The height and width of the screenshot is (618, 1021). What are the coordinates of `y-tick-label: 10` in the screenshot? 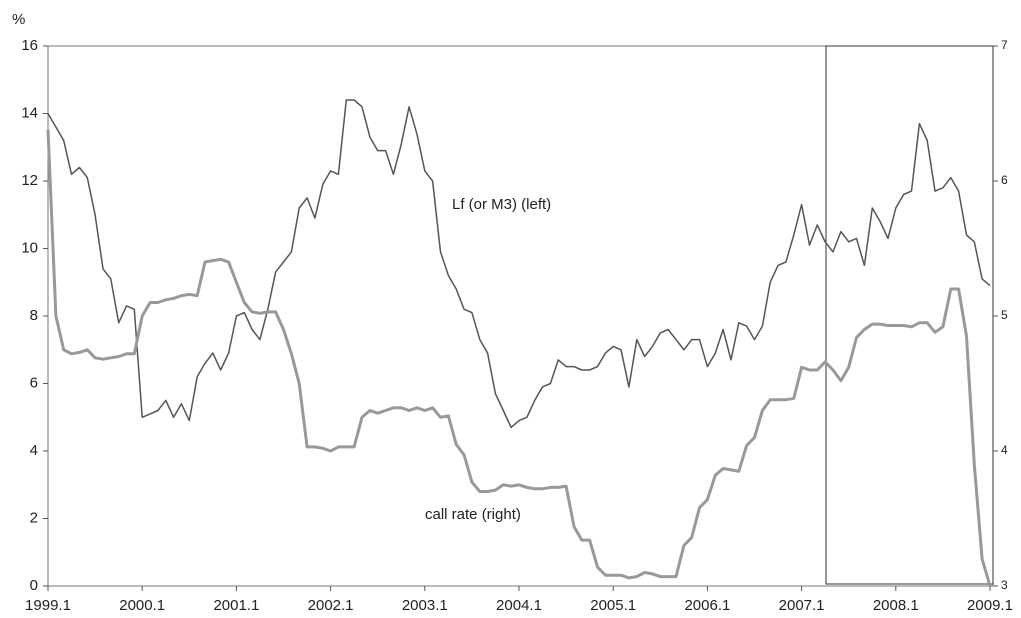 It's located at (29, 247).